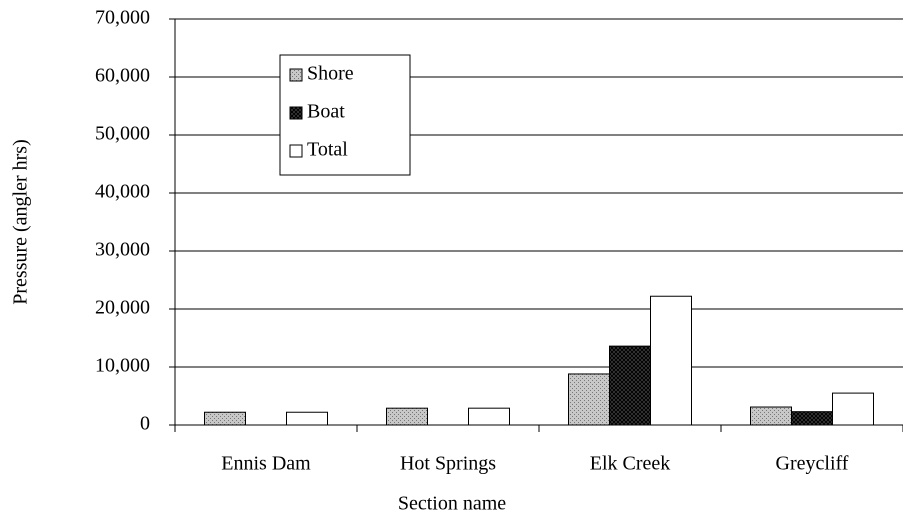 Image resolution: width=903 pixels, height=523 pixels. I want to click on x-tick-label: Elk Creek, so click(630, 464).